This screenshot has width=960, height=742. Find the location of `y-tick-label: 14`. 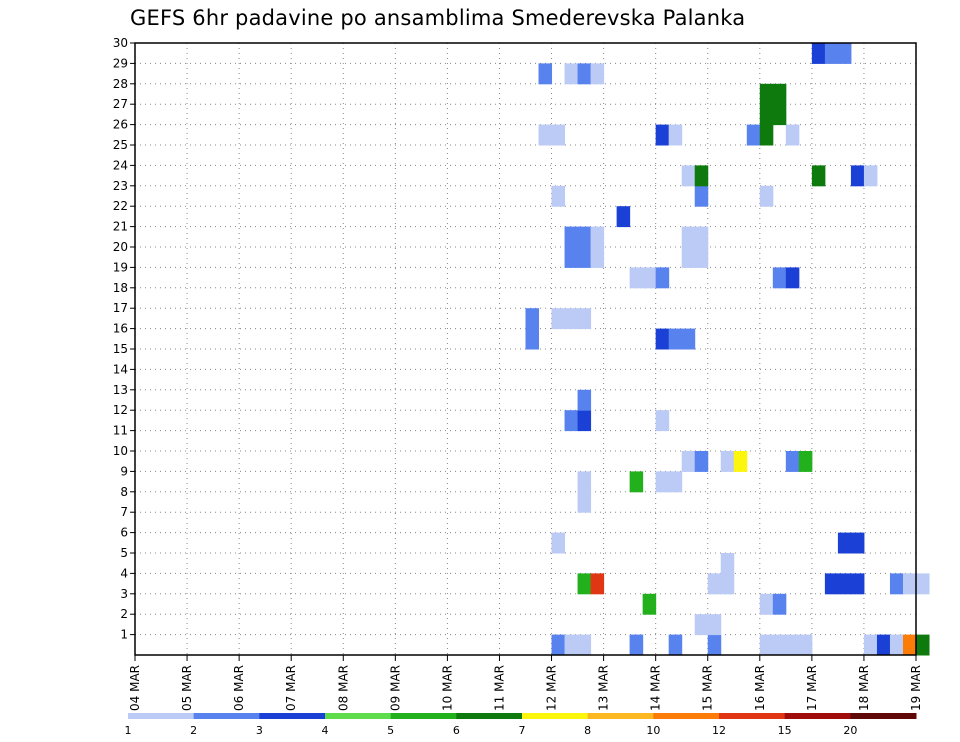

y-tick-label: 14 is located at coordinates (120, 369).